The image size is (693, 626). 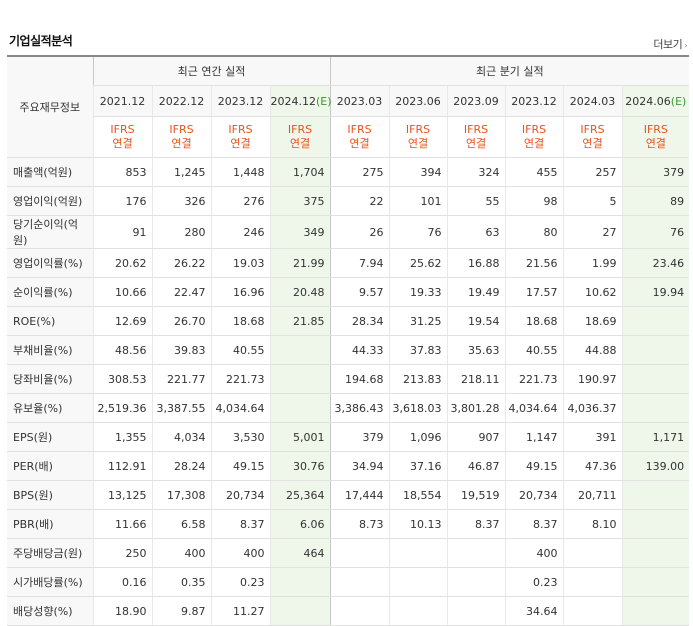 I want to click on row-label: 배당성향(%), so click(x=50, y=611).